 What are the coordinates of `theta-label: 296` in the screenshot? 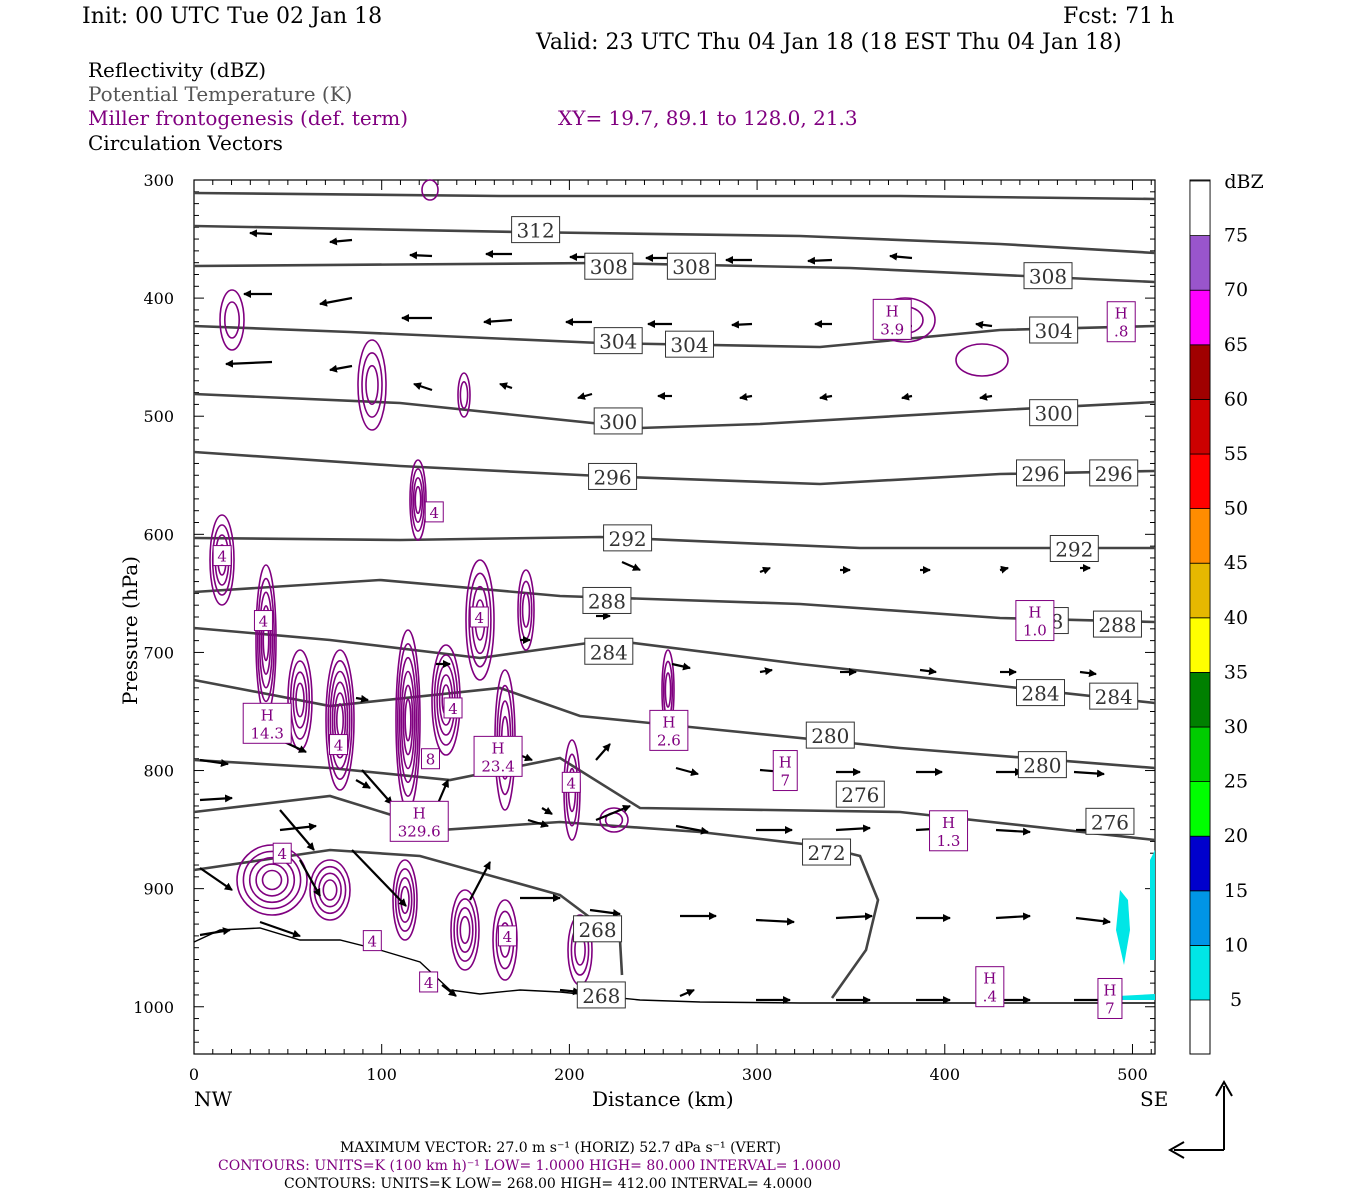 It's located at (612, 477).